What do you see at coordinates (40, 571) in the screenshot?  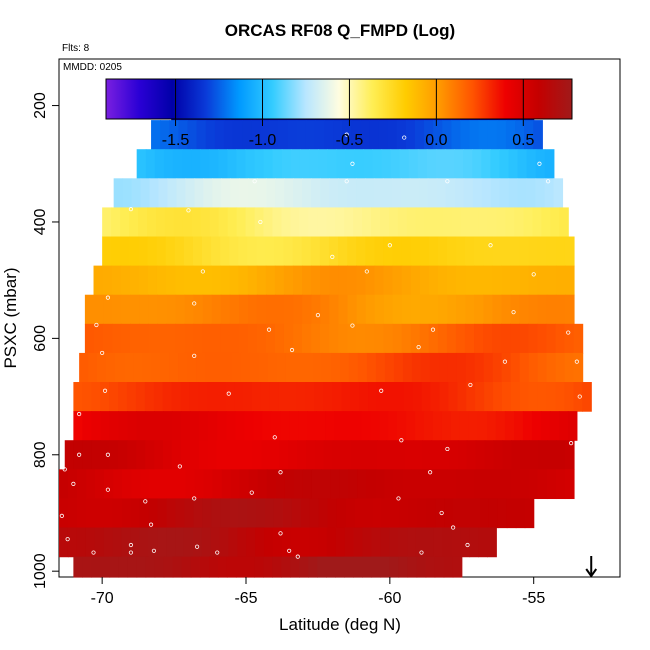 I see `y-axis-tick-label: 1000` at bounding box center [40, 571].